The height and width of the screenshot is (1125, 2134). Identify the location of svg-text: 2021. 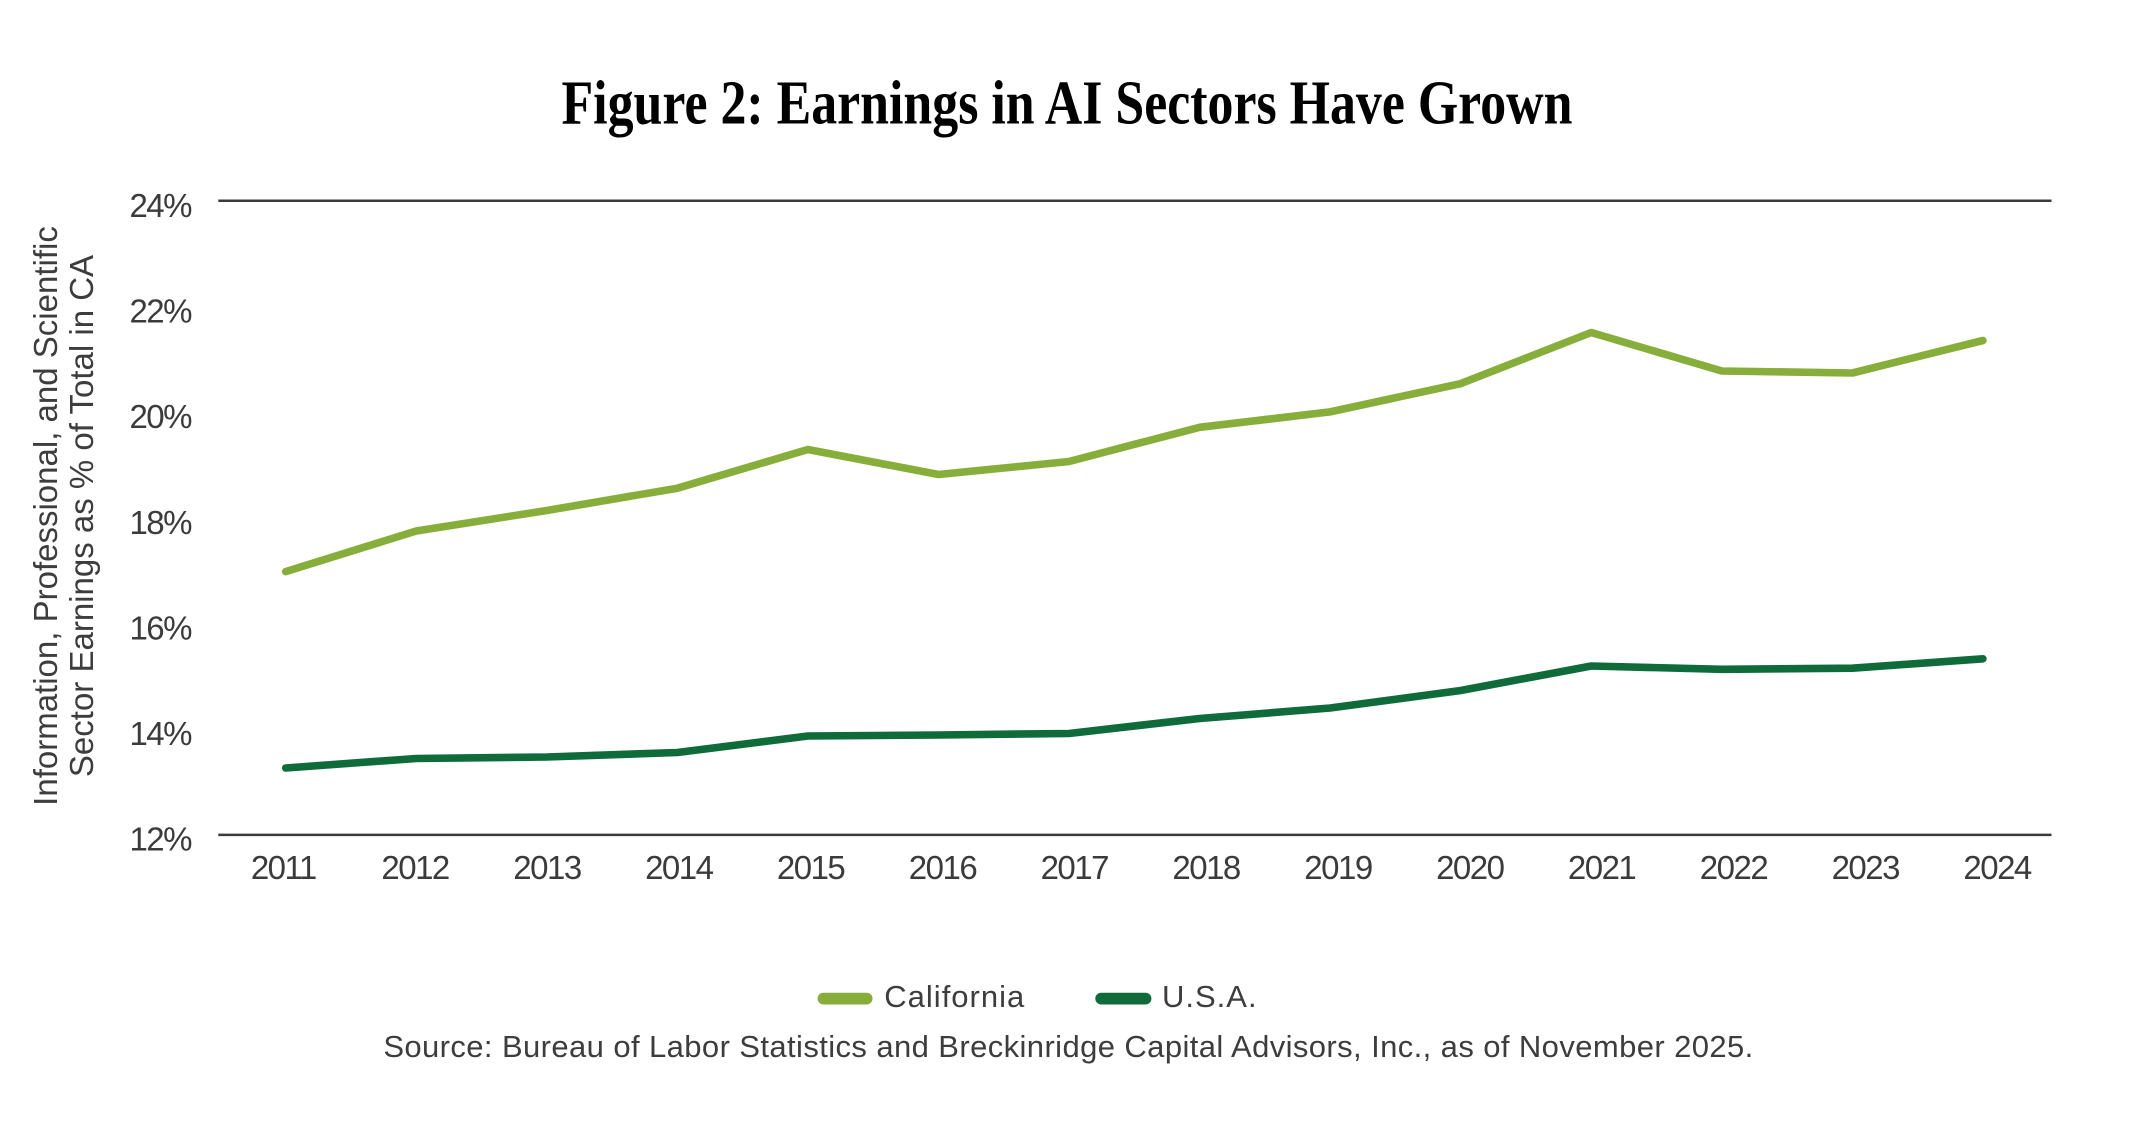
(1602, 867).